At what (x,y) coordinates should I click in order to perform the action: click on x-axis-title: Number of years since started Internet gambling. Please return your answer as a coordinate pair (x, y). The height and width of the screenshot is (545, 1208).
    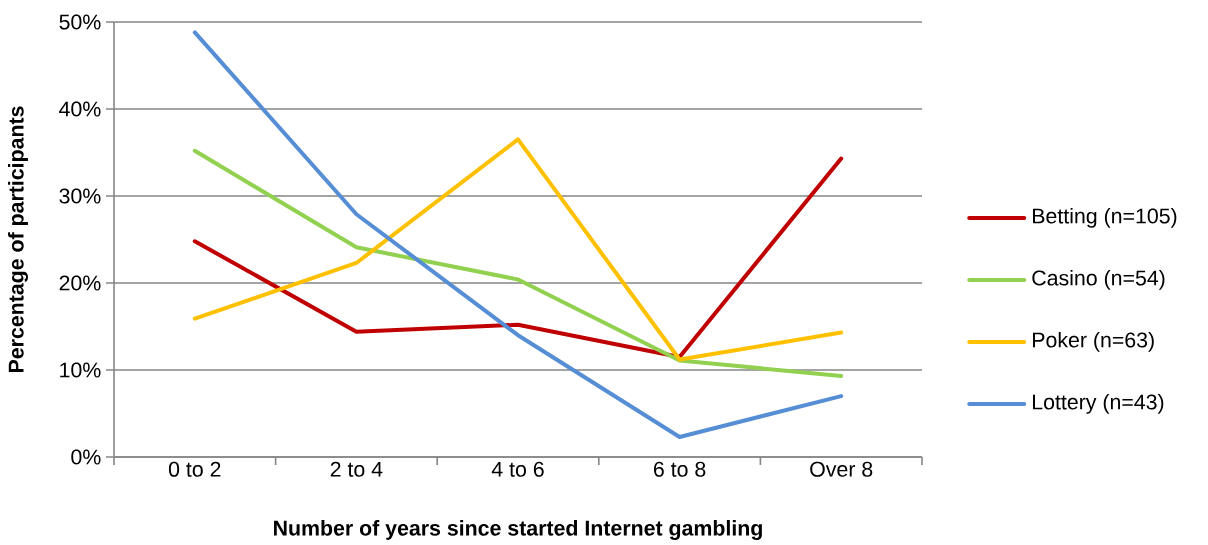
    Looking at the image, I should click on (518, 529).